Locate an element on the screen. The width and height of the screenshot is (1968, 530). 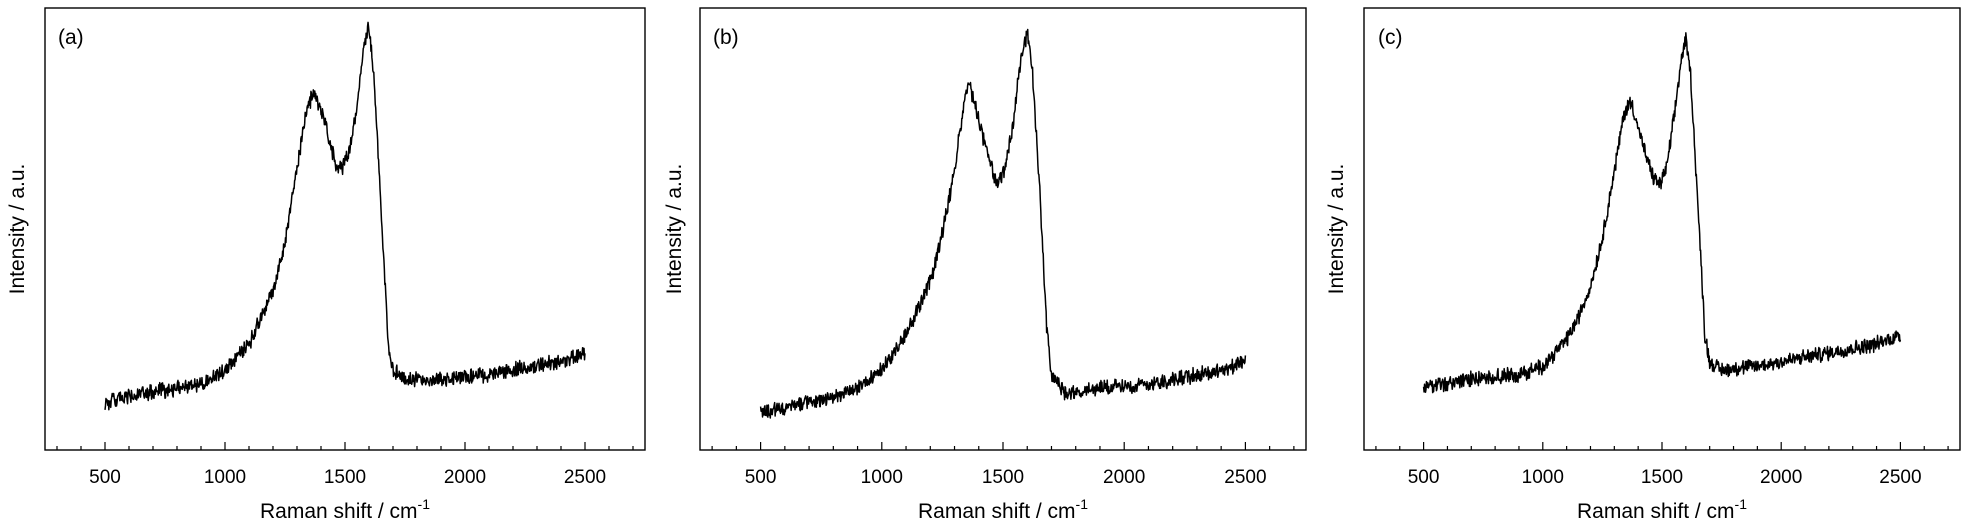
x-tick-label-b: 2000 is located at coordinates (1124, 477).